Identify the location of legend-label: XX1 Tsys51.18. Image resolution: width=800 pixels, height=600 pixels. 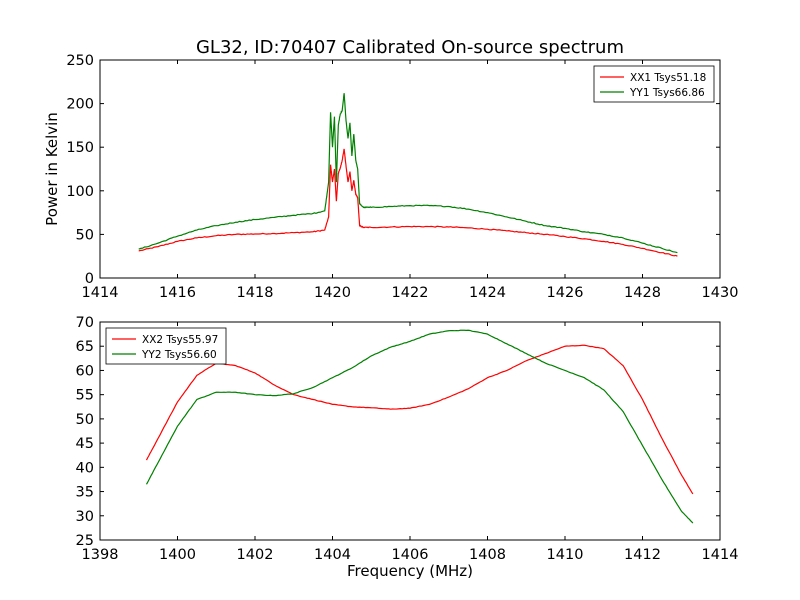
(668, 78).